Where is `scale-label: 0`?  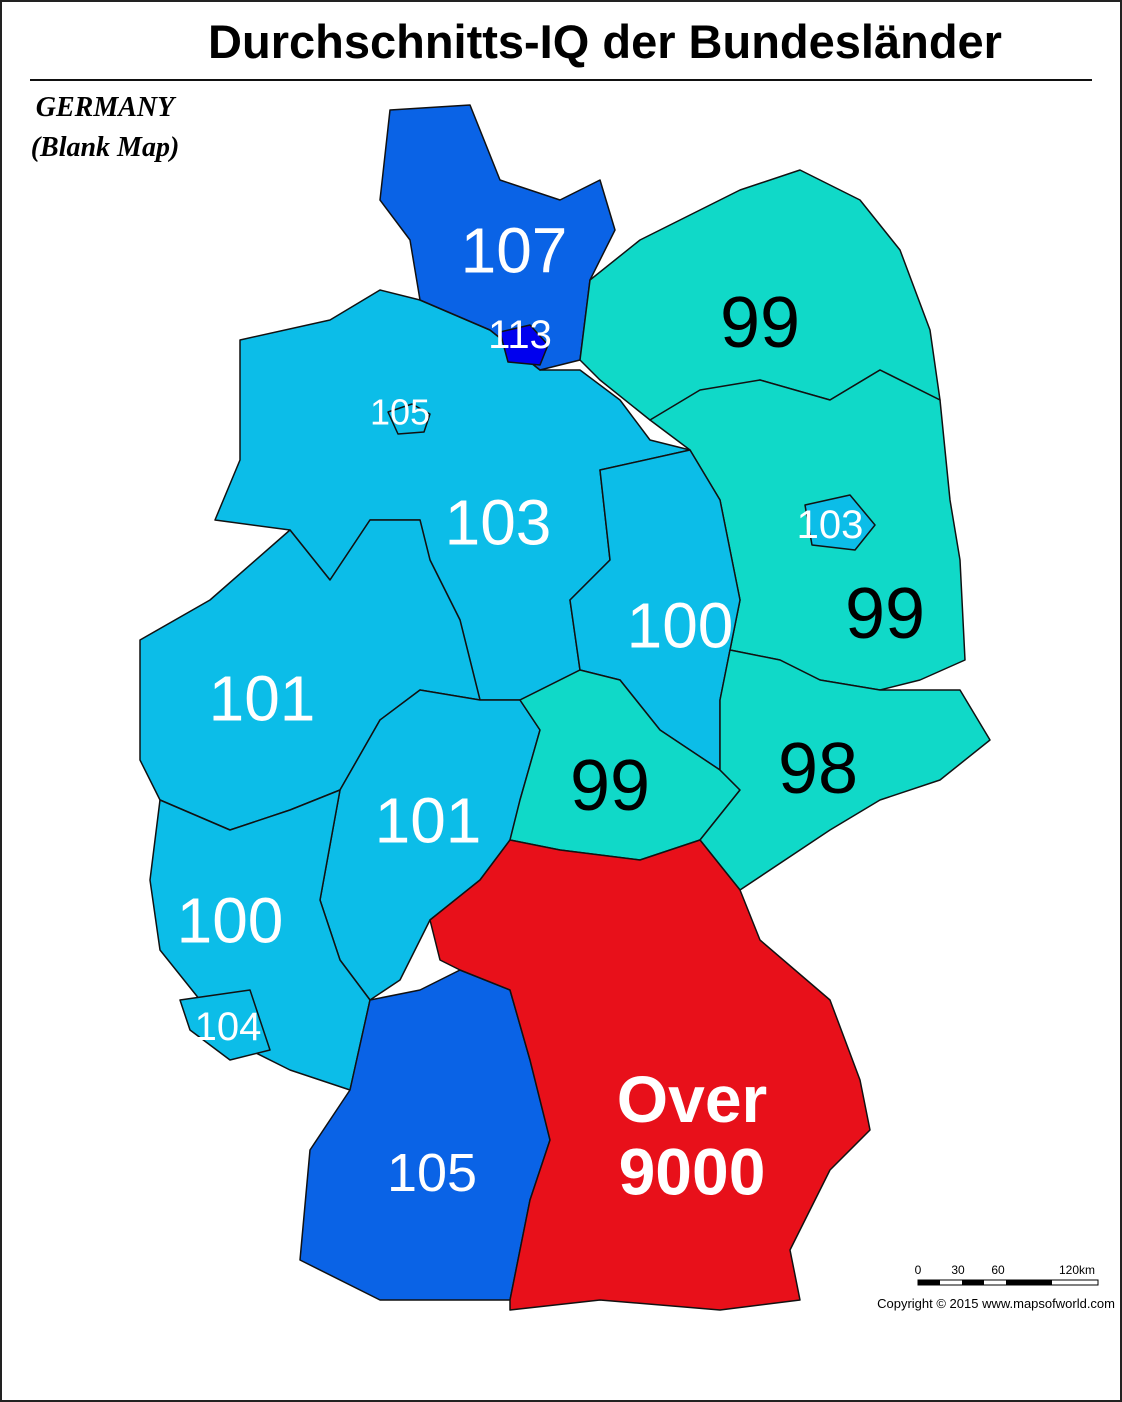 scale-label: 0 is located at coordinates (918, 1270).